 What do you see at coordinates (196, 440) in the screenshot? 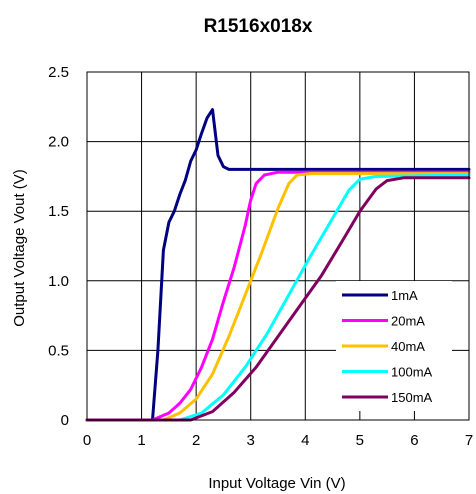
I see `x-tick-label: 2` at bounding box center [196, 440].